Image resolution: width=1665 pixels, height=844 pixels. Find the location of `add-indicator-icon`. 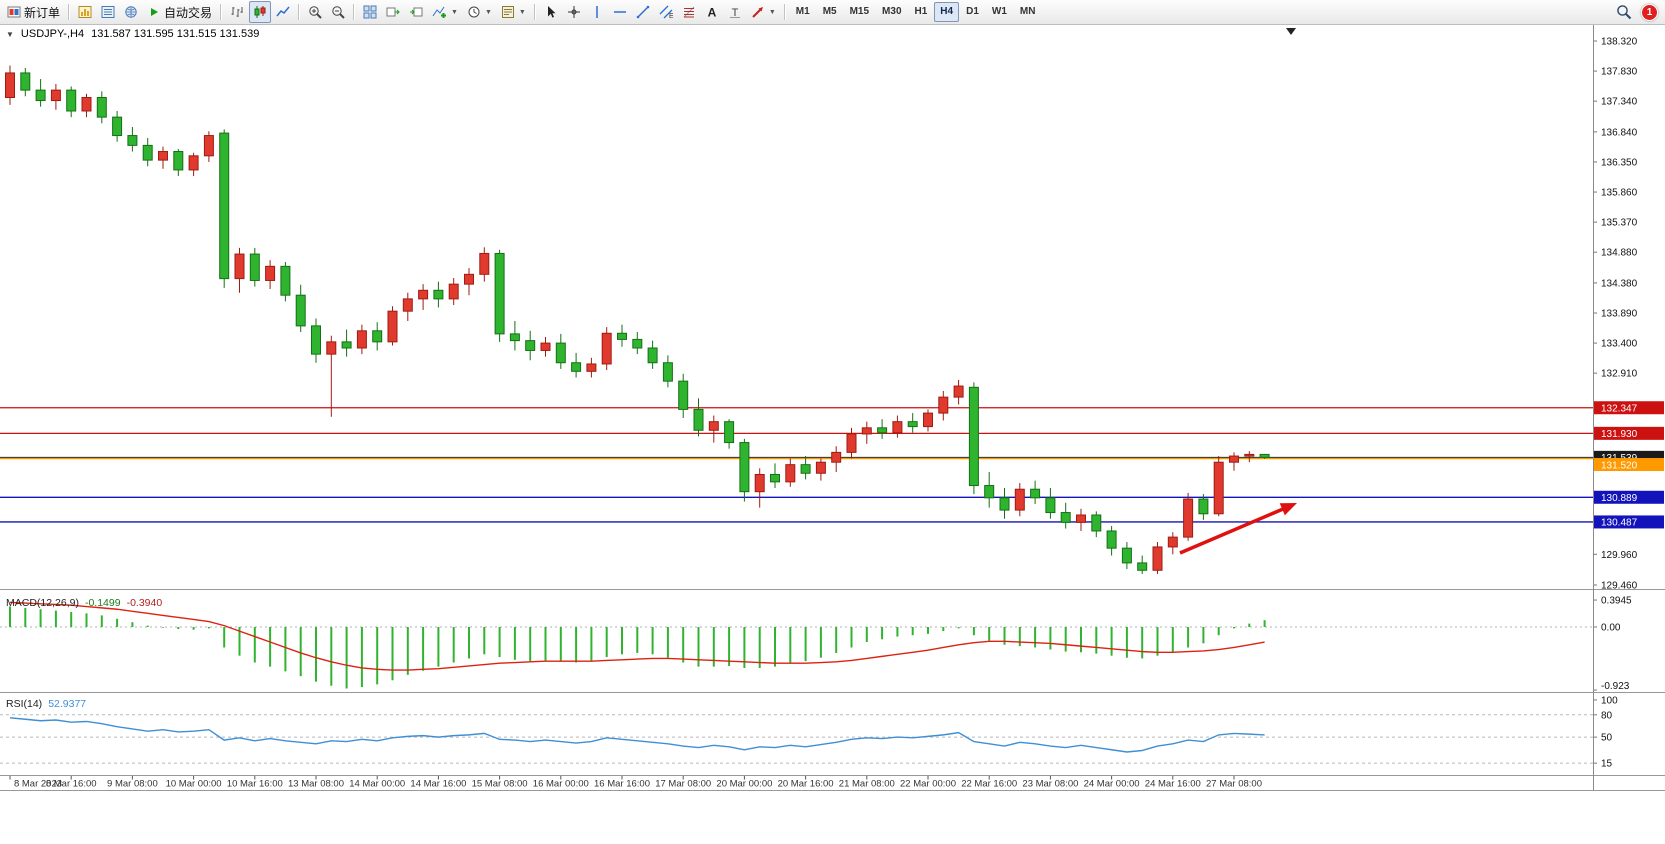

add-indicator-icon is located at coordinates (439, 12).